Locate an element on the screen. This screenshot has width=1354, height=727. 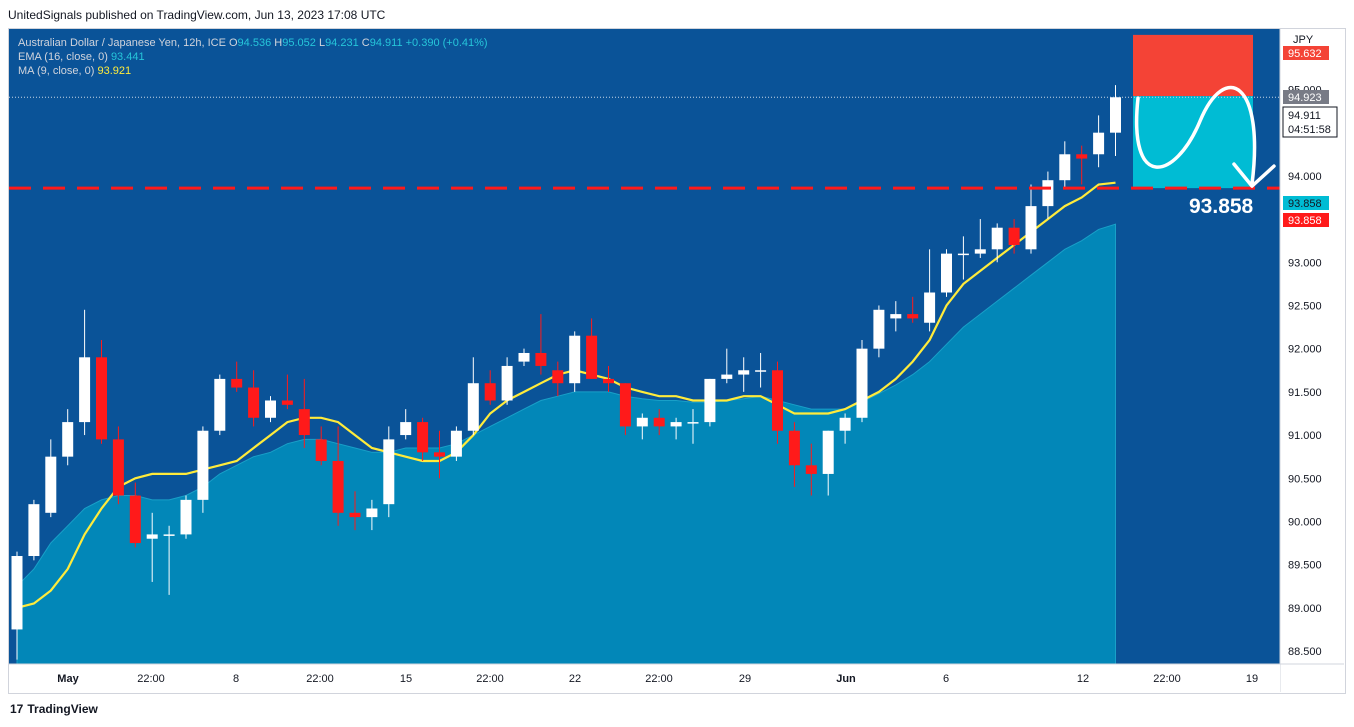
entry-price-tag: 94.923 is located at coordinates (1305, 98).